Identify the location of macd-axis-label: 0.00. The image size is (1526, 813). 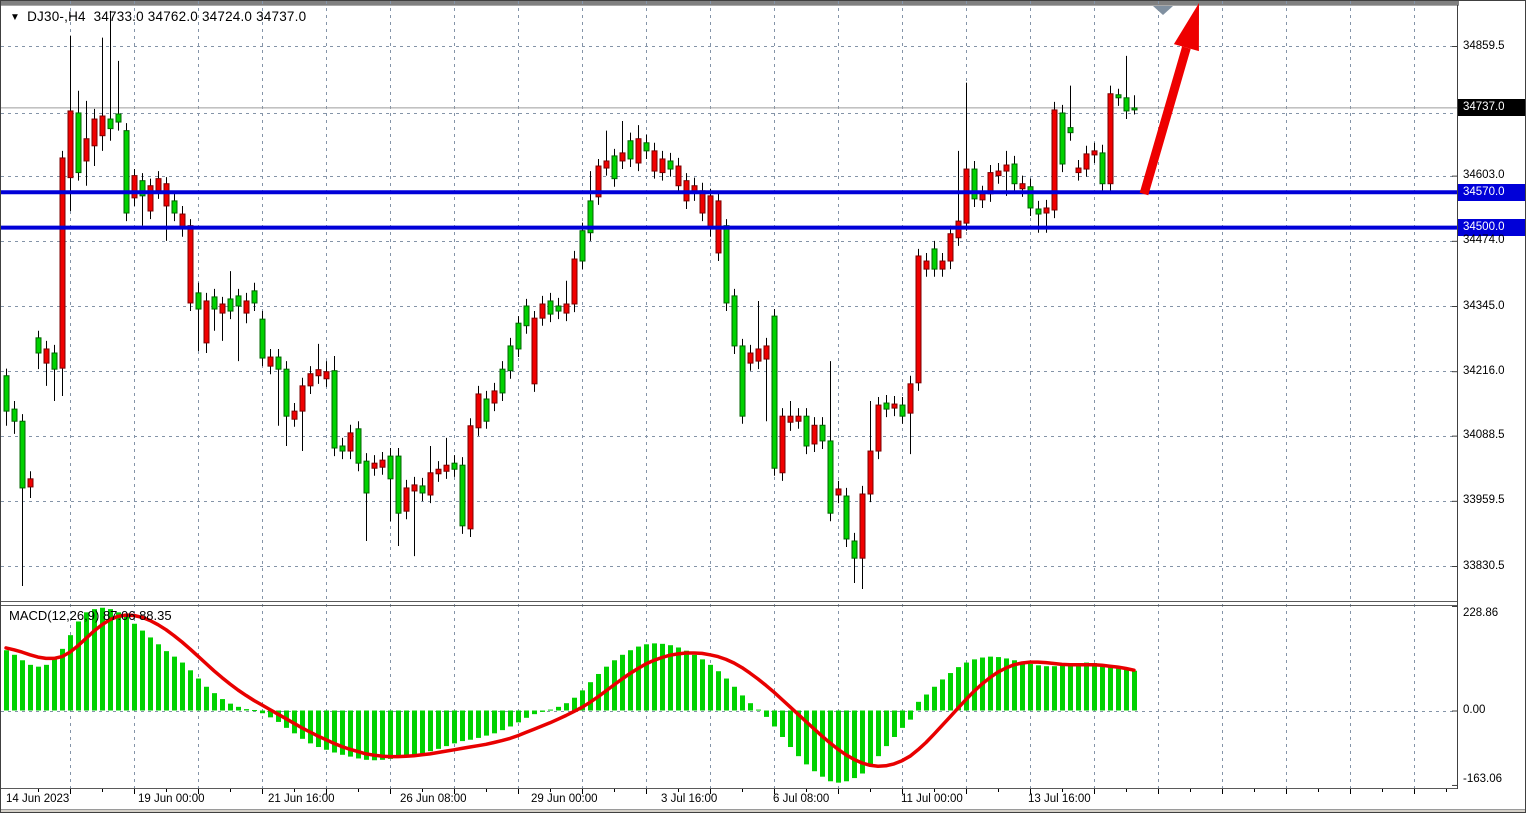
(1474, 710).